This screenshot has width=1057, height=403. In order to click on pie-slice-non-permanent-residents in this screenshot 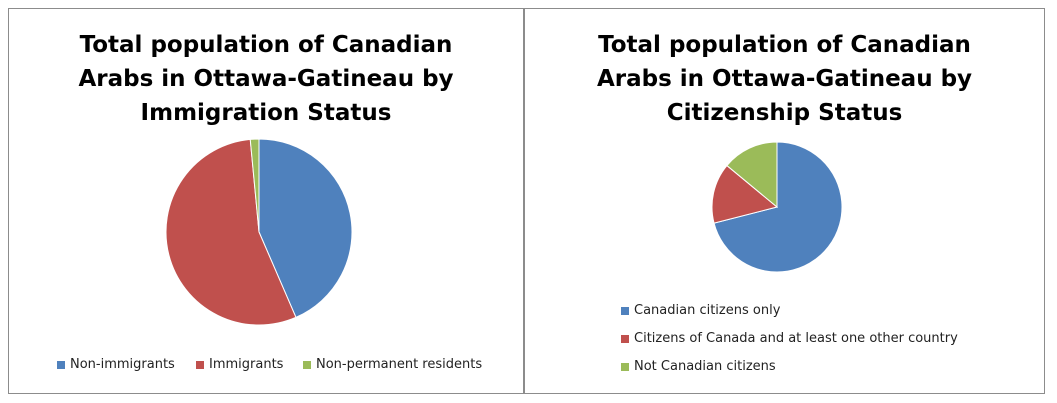, I will do `click(254, 185)`.